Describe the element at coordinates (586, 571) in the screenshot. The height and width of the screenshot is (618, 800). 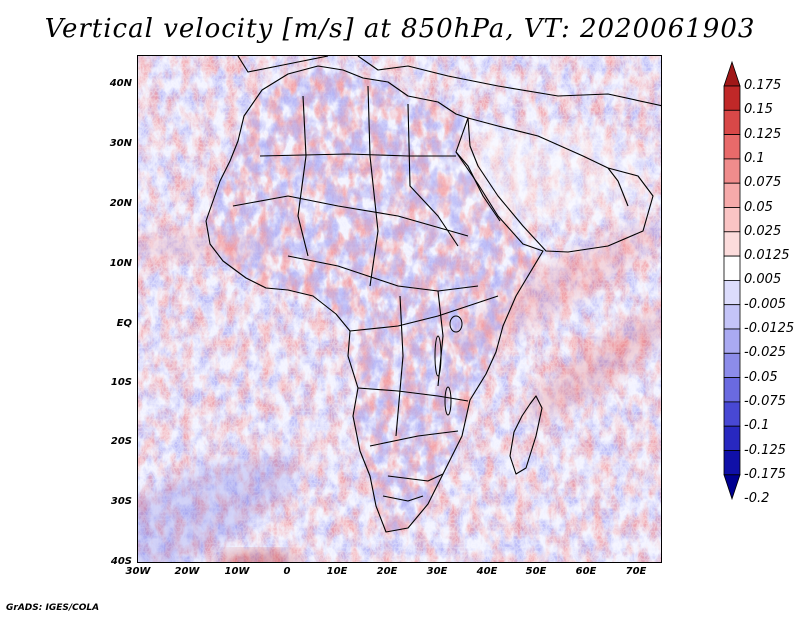
I see `lon-label: 60E` at that location.